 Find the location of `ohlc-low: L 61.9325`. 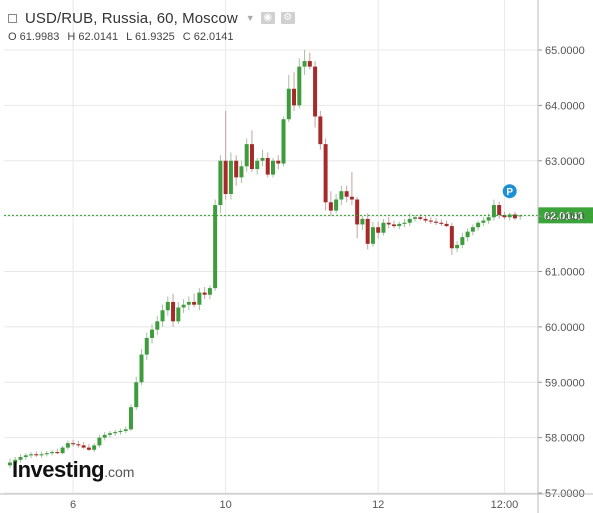

ohlc-low: L 61.9325 is located at coordinates (150, 37).